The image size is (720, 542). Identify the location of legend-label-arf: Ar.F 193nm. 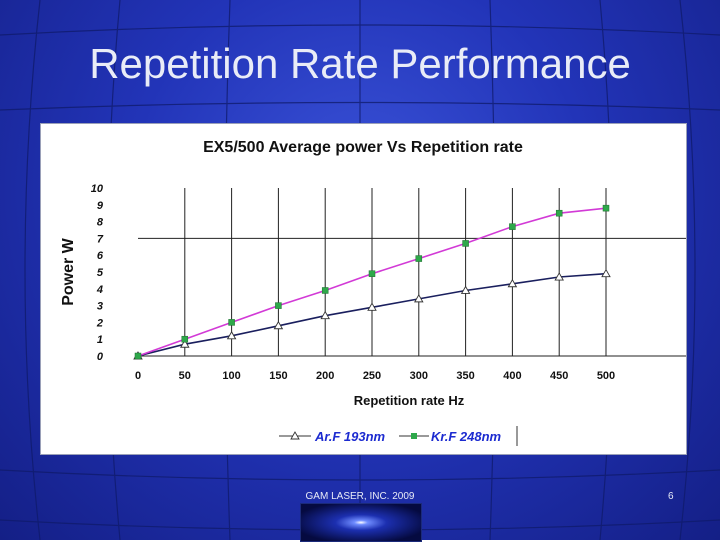
(350, 436).